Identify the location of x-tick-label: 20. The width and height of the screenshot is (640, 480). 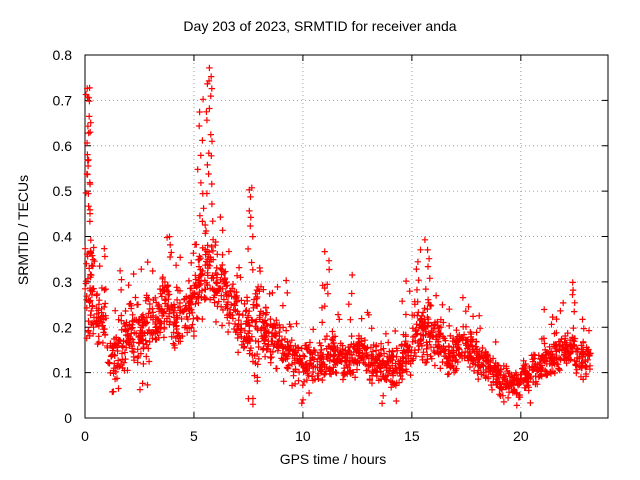
(521, 436).